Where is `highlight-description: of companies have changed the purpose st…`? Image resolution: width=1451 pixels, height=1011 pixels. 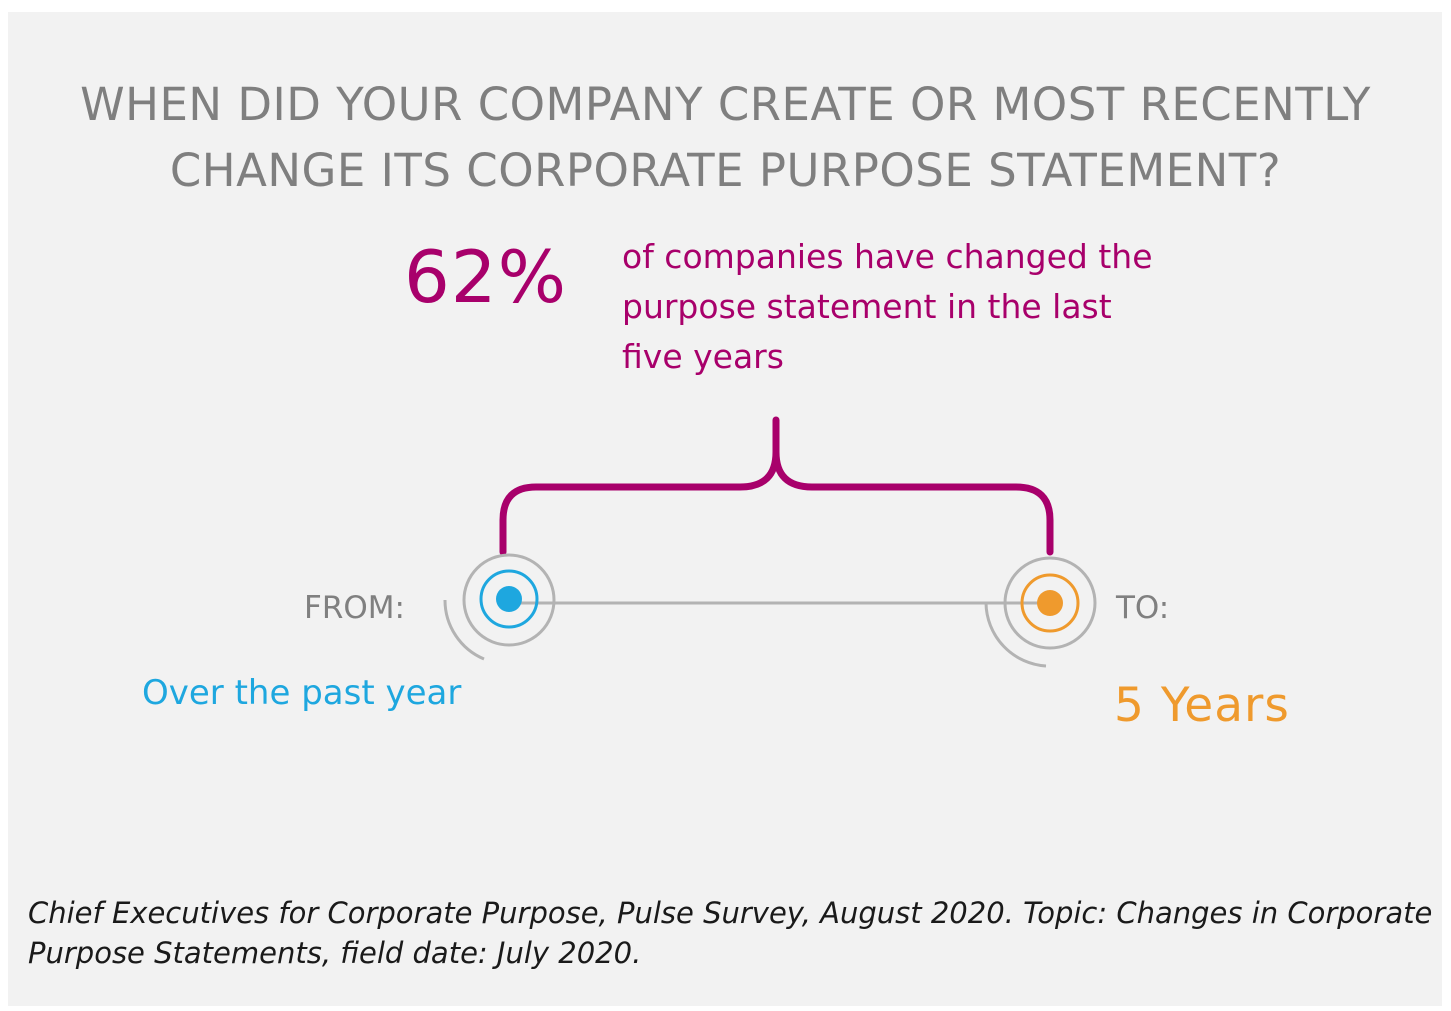 highlight-description: of companies have changed the purpose st… is located at coordinates (902, 307).